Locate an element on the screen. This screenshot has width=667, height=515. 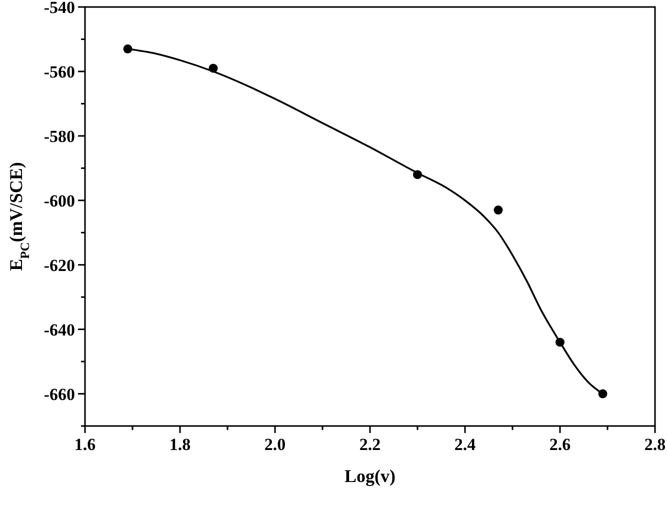
y-tick-label: -580 is located at coordinates (59, 136).